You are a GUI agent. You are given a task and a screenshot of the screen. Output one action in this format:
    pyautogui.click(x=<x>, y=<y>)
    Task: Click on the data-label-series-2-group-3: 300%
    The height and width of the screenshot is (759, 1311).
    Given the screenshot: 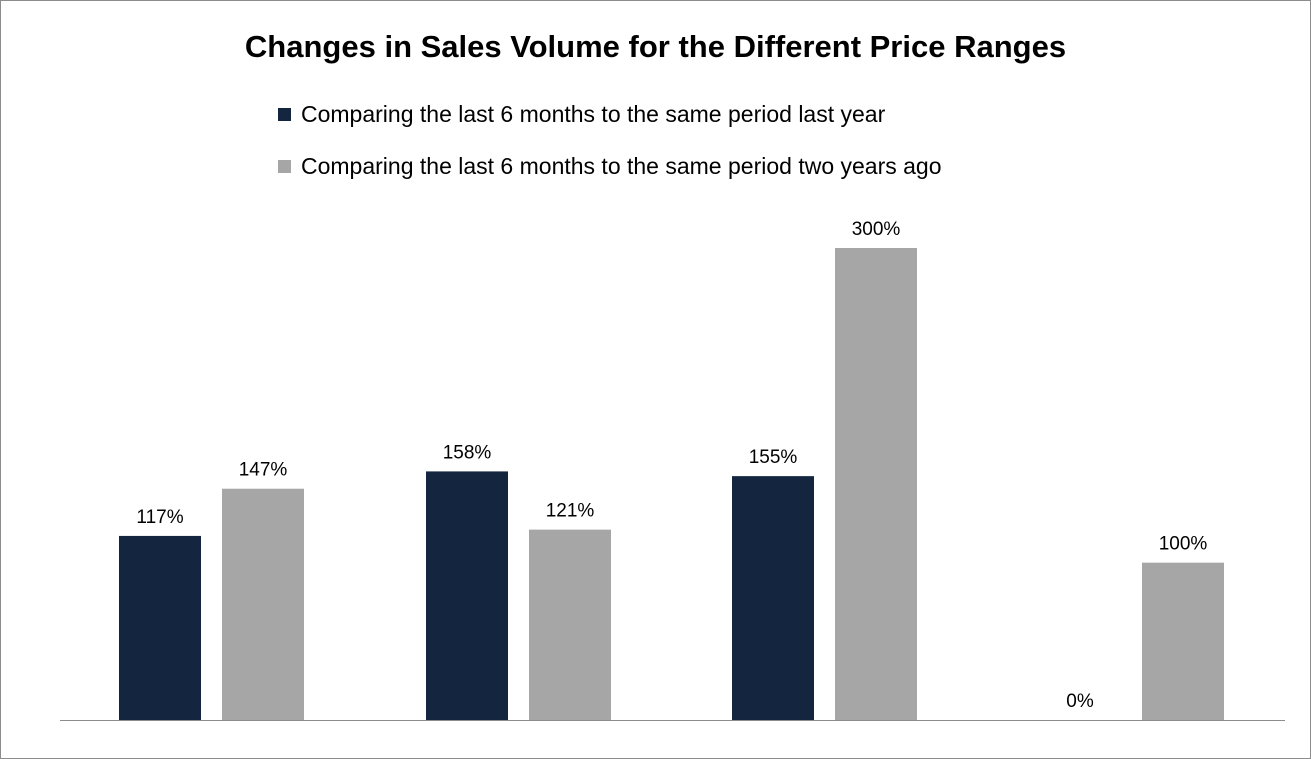 What is the action you would take?
    pyautogui.click(x=876, y=229)
    